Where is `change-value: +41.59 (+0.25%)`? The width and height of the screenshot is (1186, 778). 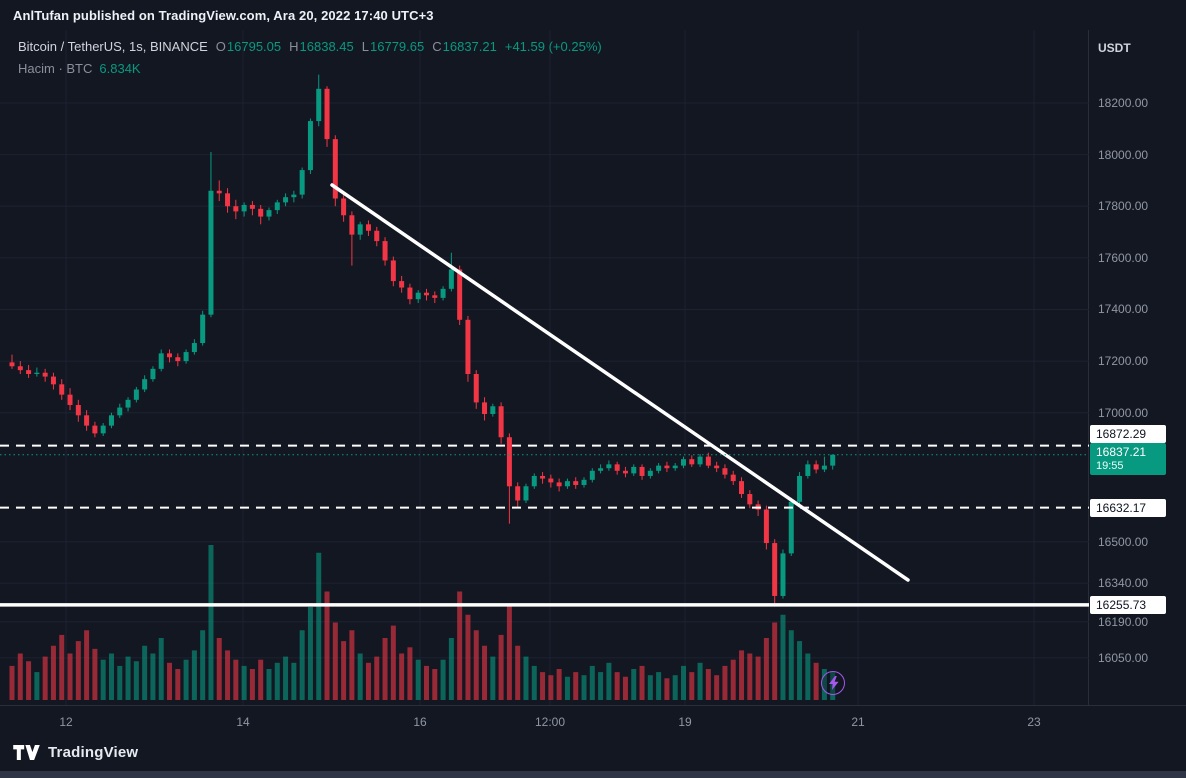
change-value: +41.59 (+0.25%) is located at coordinates (553, 46).